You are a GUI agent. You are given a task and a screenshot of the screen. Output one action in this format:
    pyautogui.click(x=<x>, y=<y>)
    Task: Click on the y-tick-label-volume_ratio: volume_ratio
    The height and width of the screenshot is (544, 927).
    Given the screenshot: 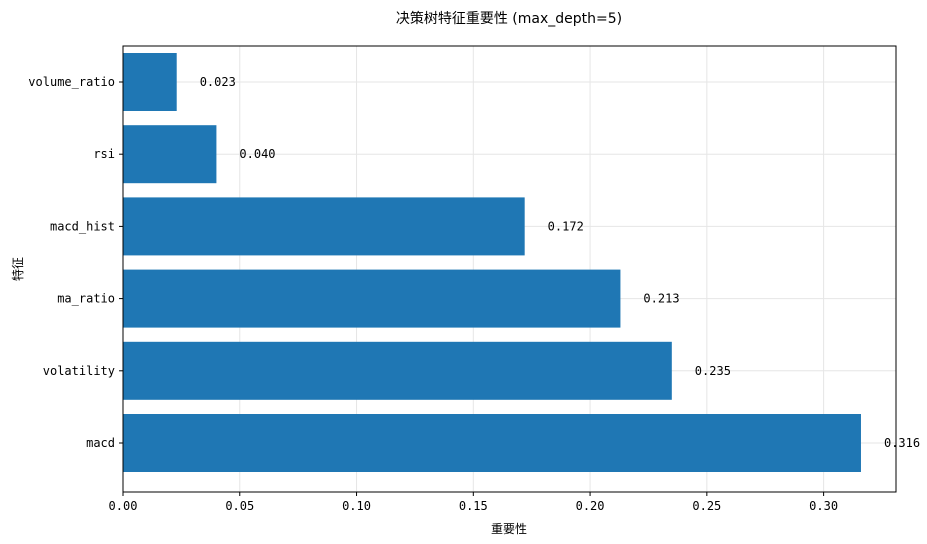 What is the action you would take?
    pyautogui.click(x=71, y=82)
    